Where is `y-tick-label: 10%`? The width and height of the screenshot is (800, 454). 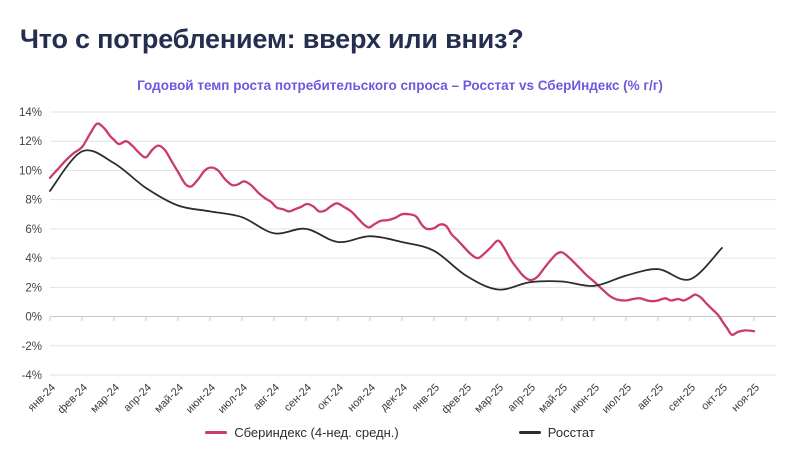 y-tick-label: 10% is located at coordinates (30, 172).